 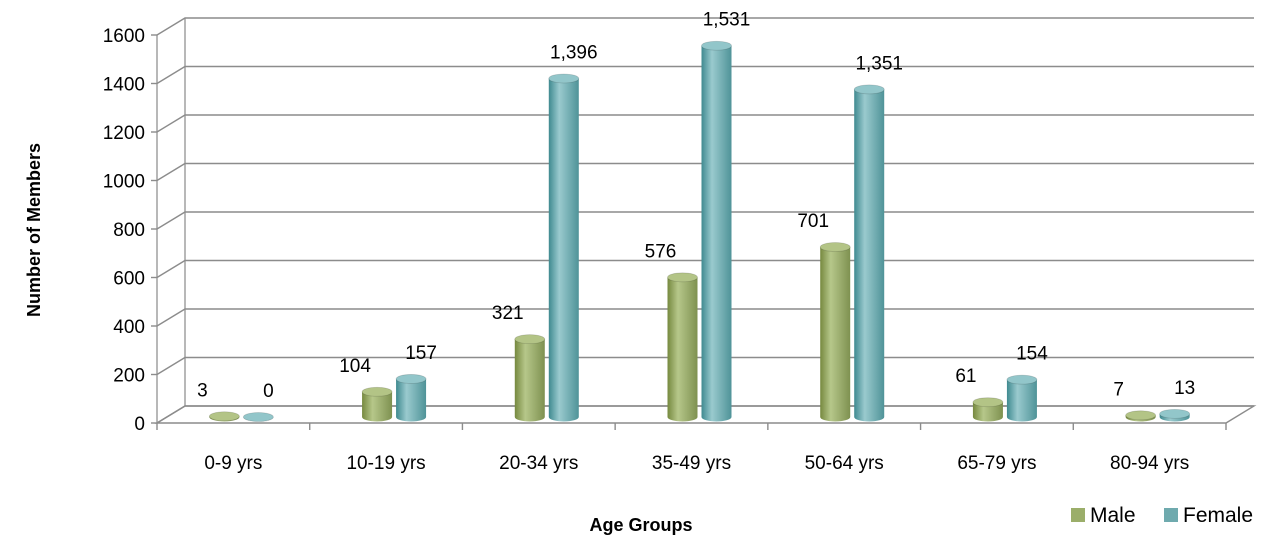 What do you see at coordinates (1162, 515) in the screenshot?
I see `legend: Male Female` at bounding box center [1162, 515].